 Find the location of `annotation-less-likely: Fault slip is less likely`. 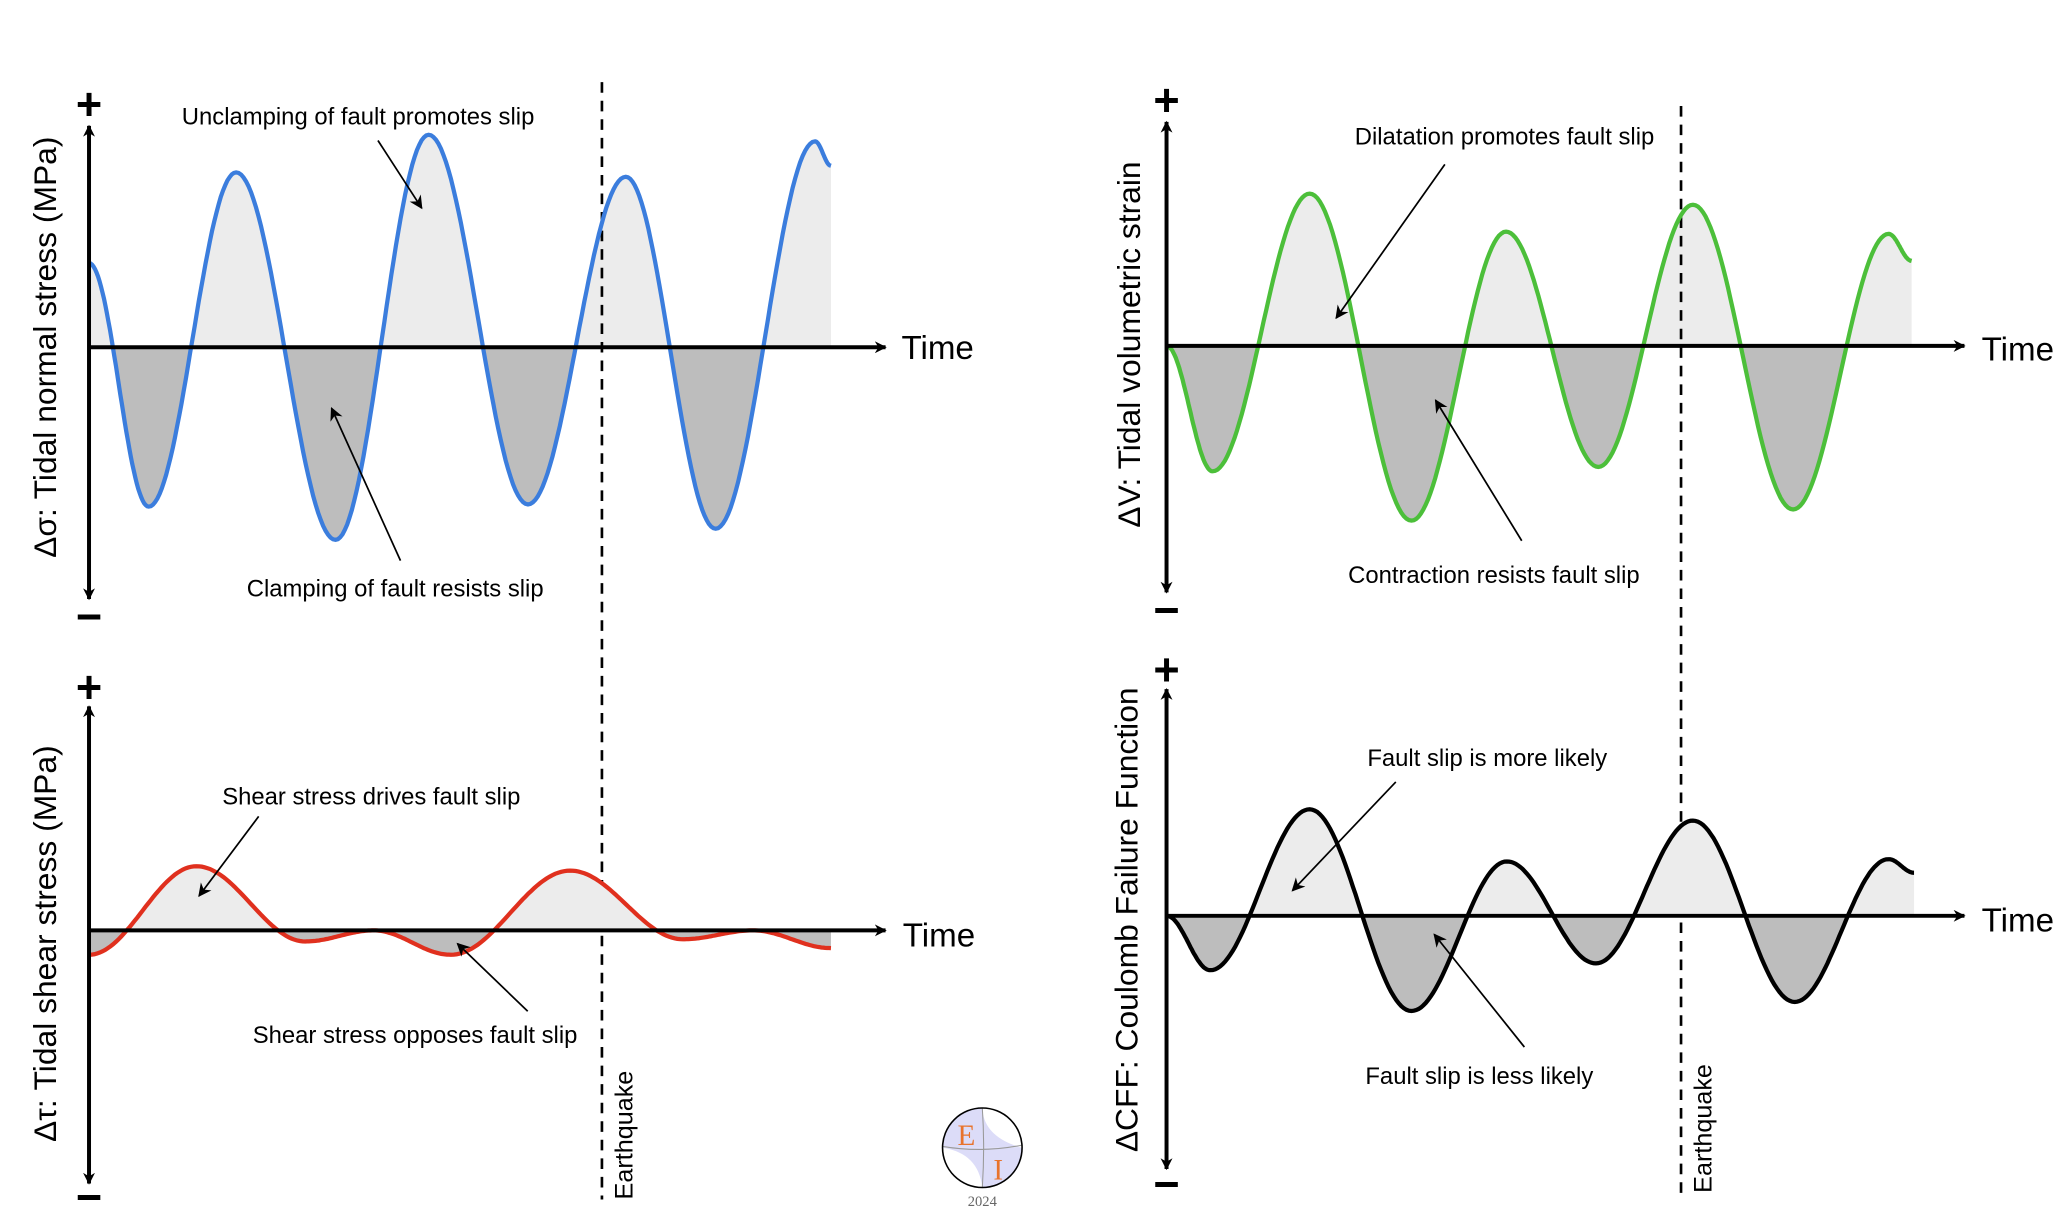

annotation-less-likely: Fault slip is less likely is located at coordinates (1479, 1076).